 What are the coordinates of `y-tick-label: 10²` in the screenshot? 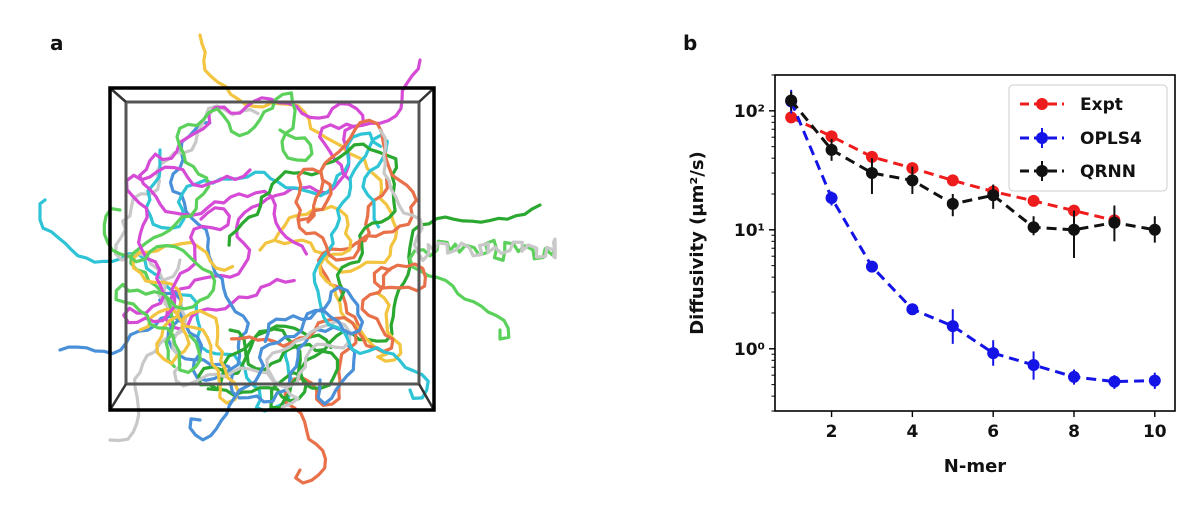 It's located at (749, 112).